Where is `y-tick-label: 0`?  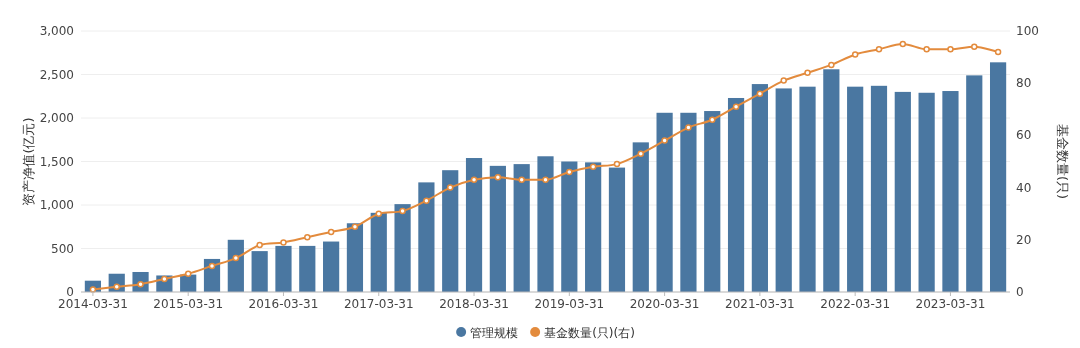 y-tick-label: 0 is located at coordinates (70, 292).